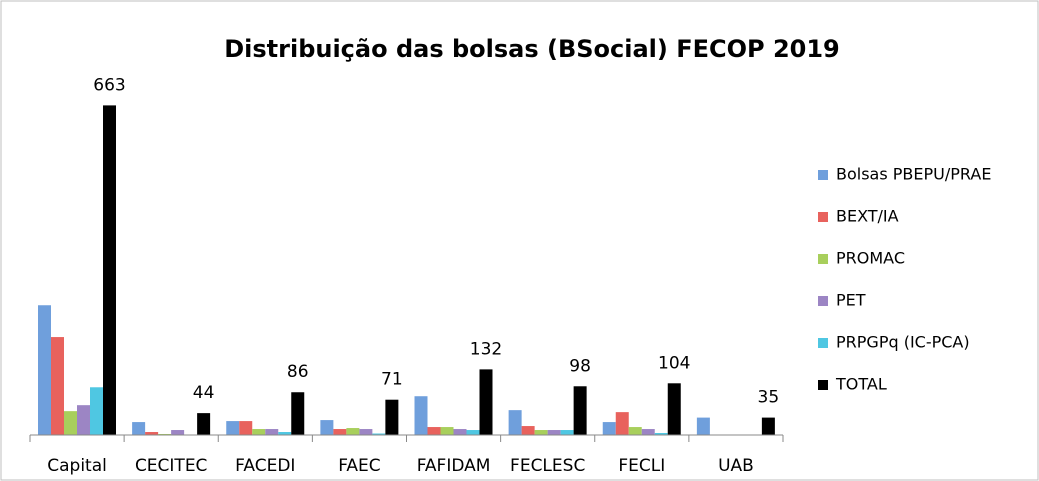  What do you see at coordinates (204, 393) in the screenshot?
I see `data-label: 44` at bounding box center [204, 393].